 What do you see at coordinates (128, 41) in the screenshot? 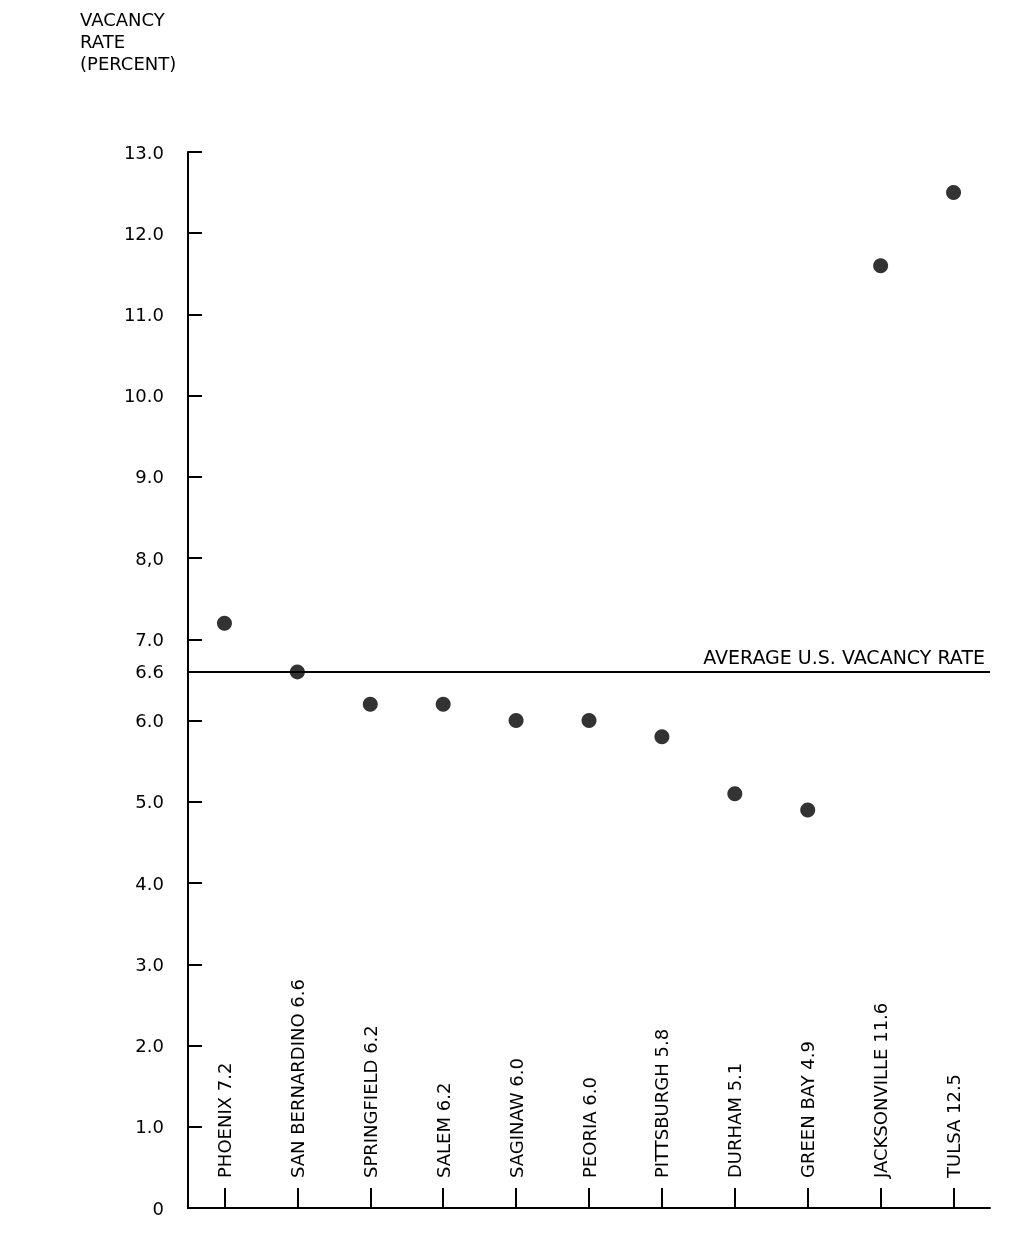
I see `y-axis-title: VACANCY RATE (PERCENT)` at bounding box center [128, 41].